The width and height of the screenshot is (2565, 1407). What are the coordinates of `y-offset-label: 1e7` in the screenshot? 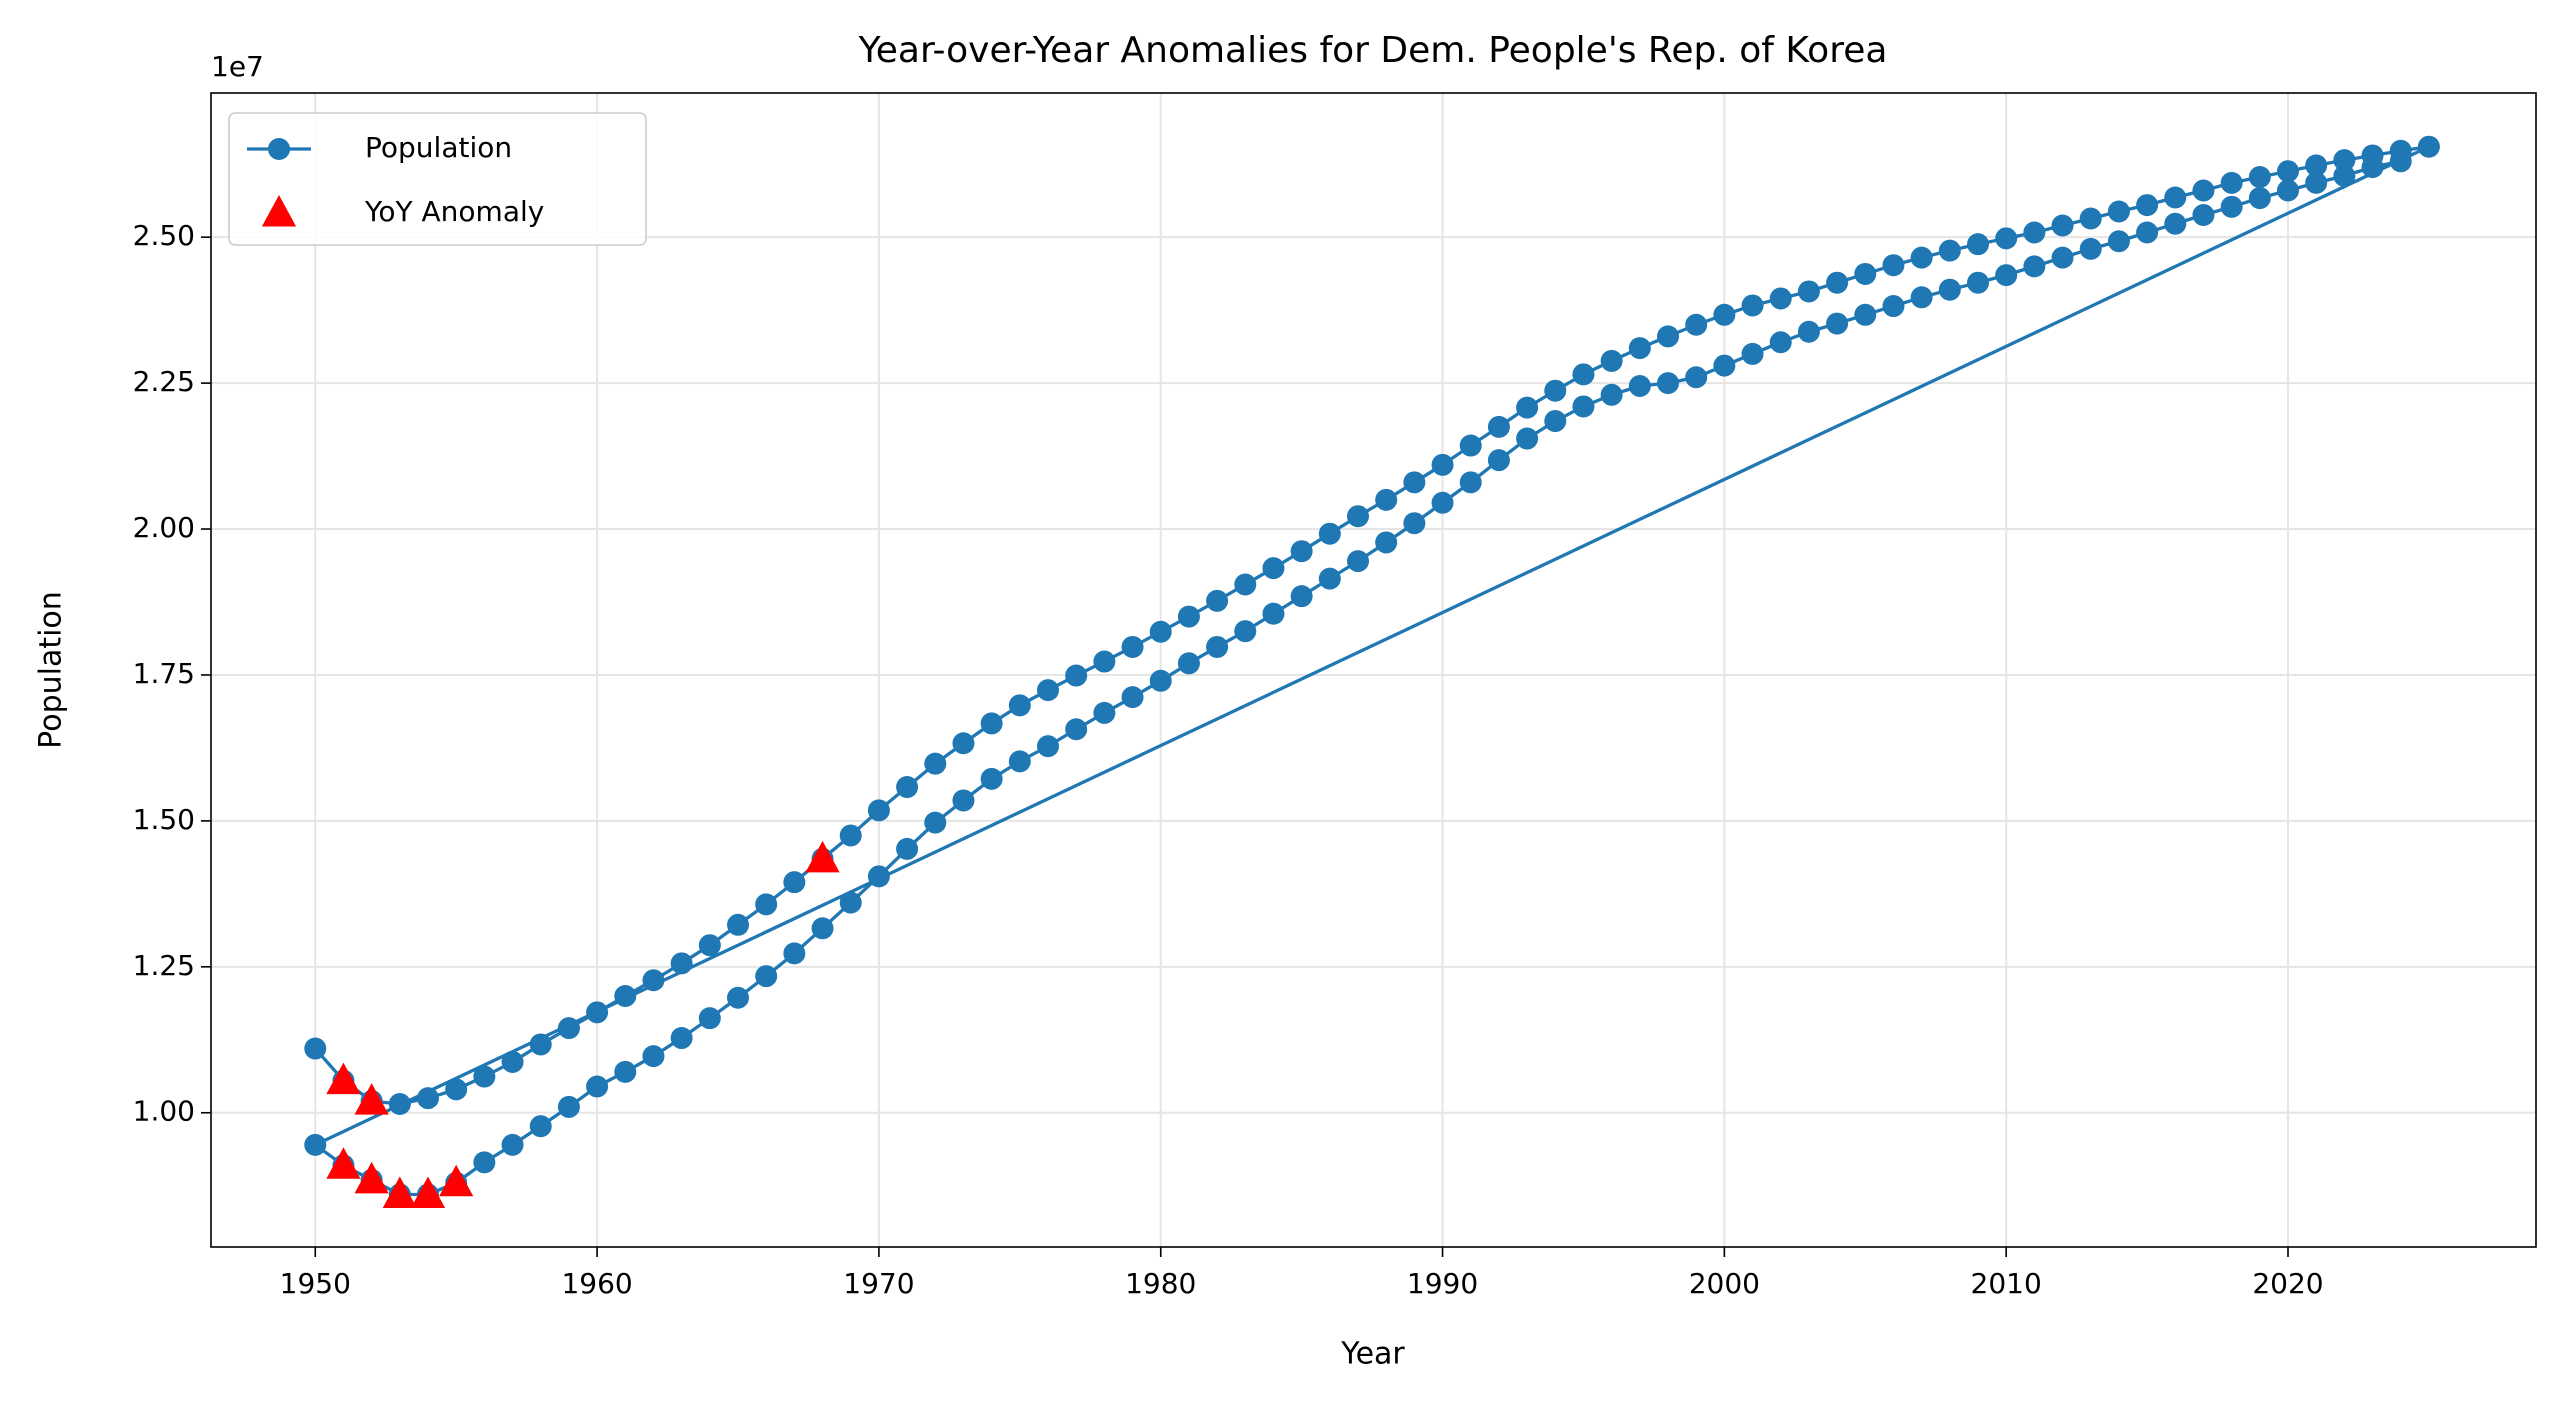 It's located at (237, 66).